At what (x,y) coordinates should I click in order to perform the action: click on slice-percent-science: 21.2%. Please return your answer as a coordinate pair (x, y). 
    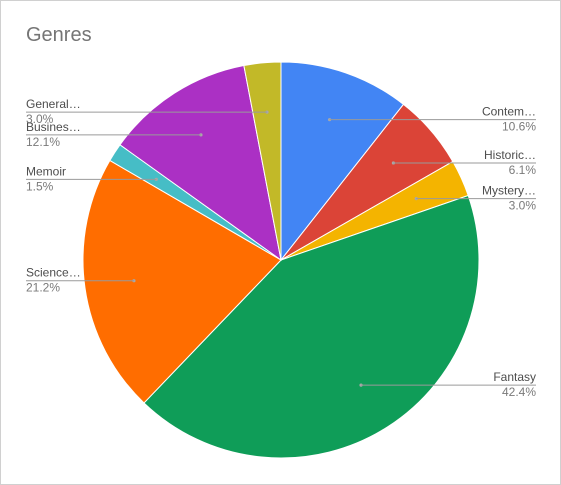
    Looking at the image, I should click on (43, 288).